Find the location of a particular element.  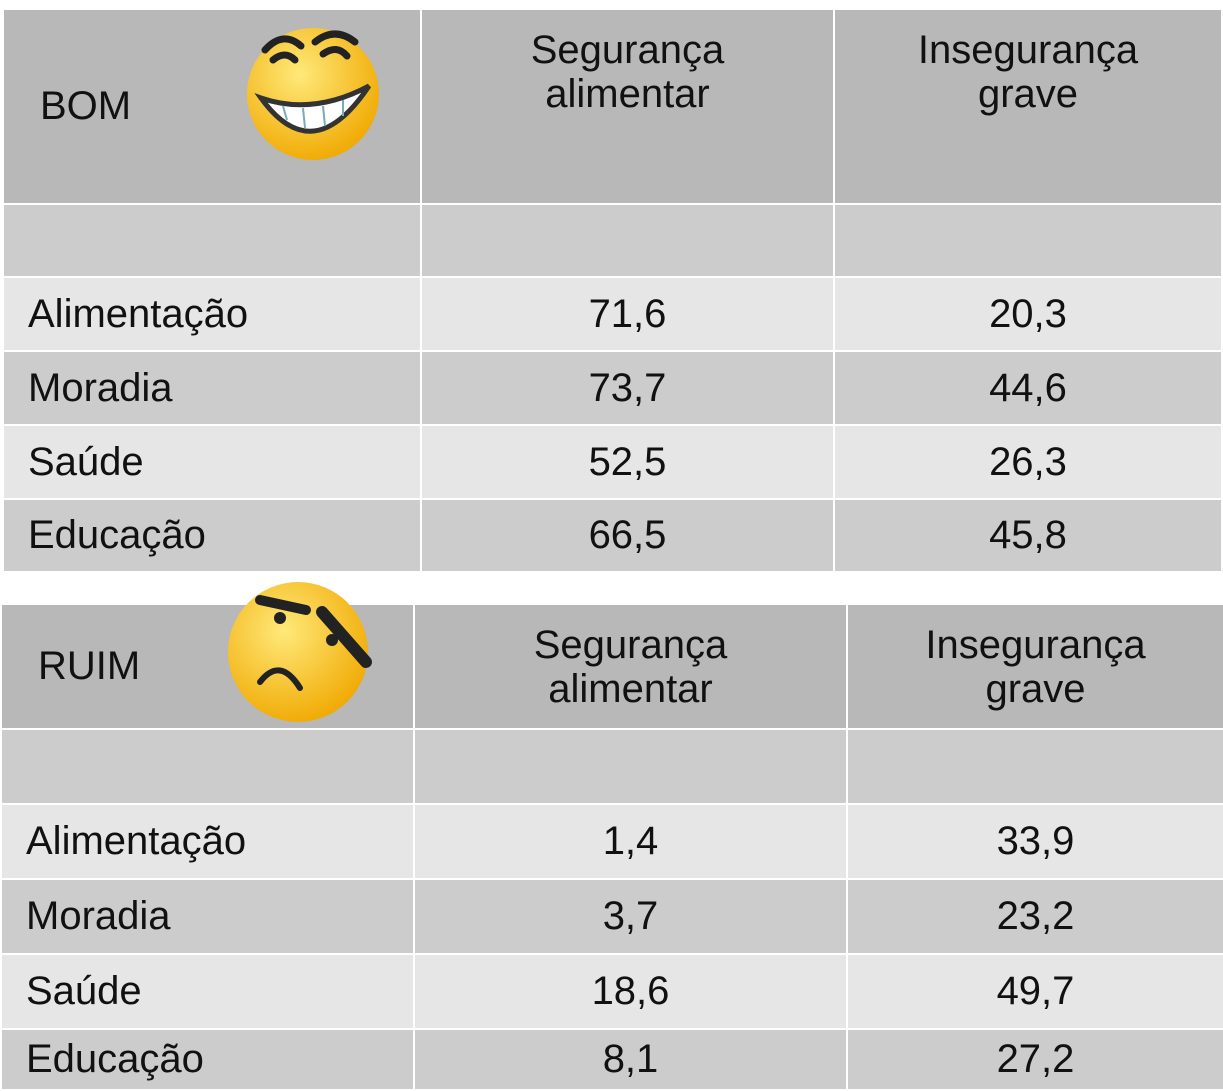

value-cell: 23,2 is located at coordinates (1035, 917).